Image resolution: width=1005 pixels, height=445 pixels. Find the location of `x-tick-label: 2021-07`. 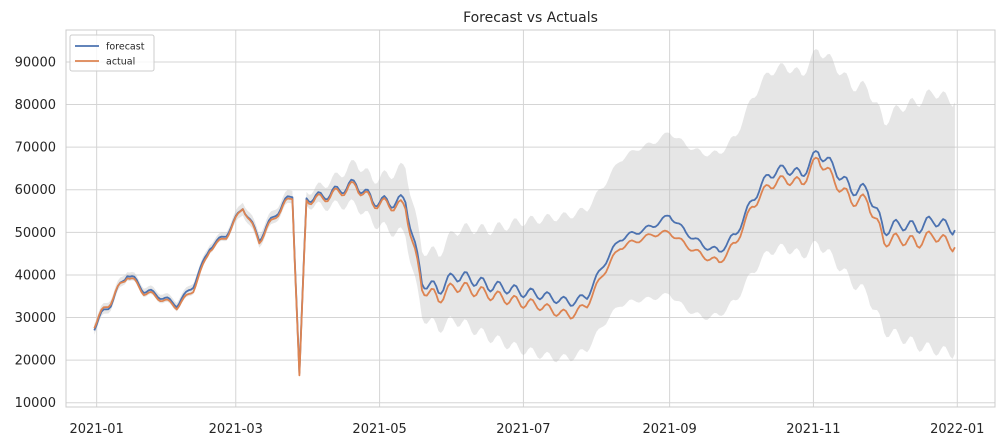

x-tick-label: 2021-07 is located at coordinates (523, 429).